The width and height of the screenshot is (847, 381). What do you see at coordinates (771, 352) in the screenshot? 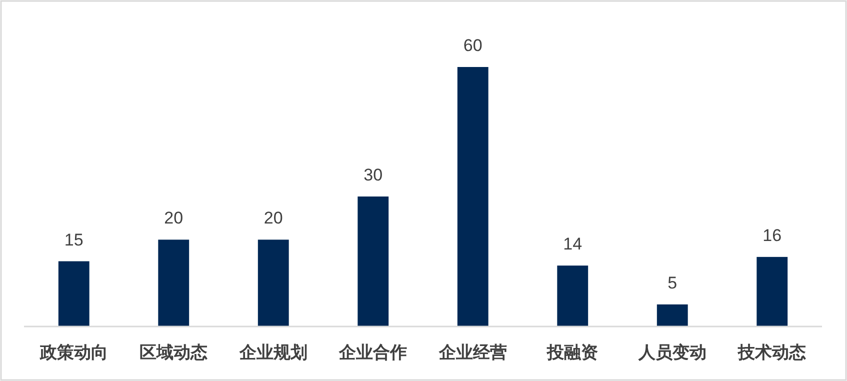
I see `x-tick-label: 技术动态` at bounding box center [771, 352].